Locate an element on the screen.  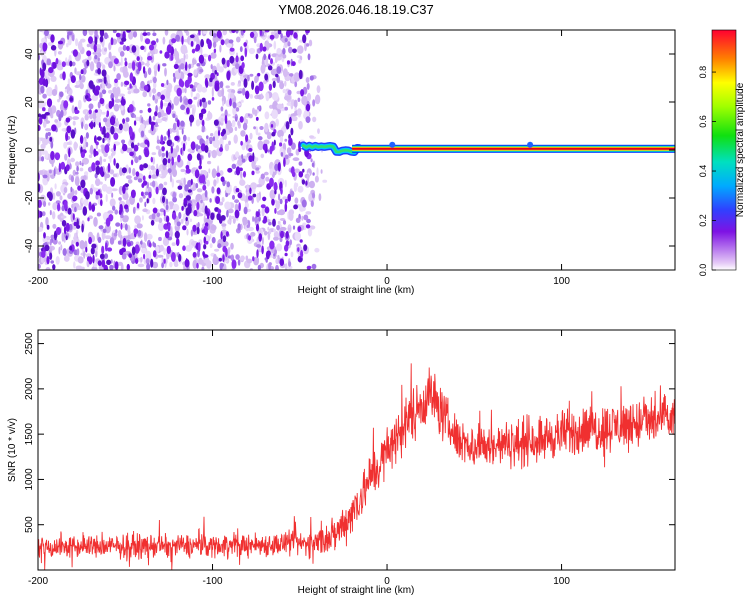
top-y-tick-label: -40 is located at coordinates (29, 245).